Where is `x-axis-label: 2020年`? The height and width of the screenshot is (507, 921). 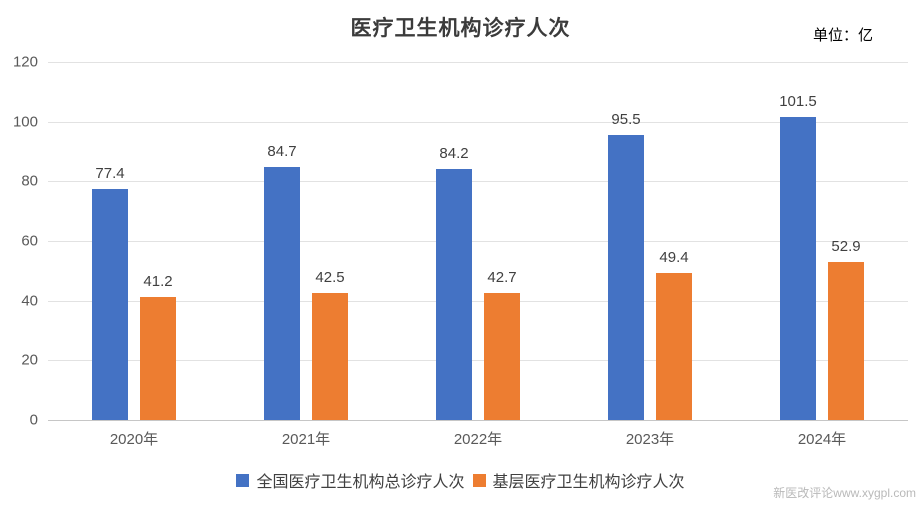 x-axis-label: 2020年 is located at coordinates (134, 439).